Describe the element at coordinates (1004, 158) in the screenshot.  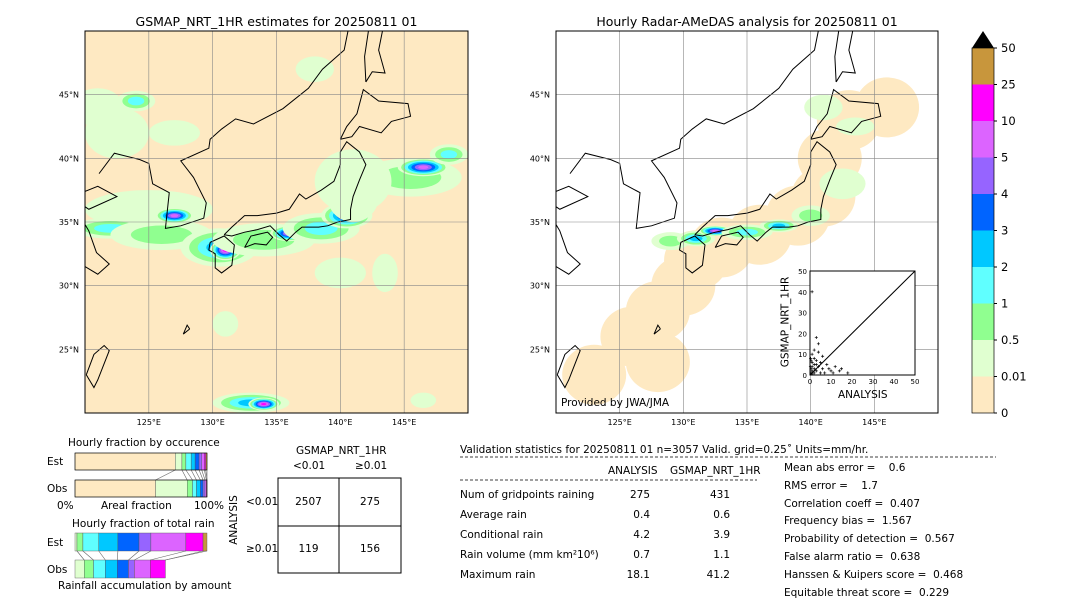
I see `colorbar-label: 5` at that location.